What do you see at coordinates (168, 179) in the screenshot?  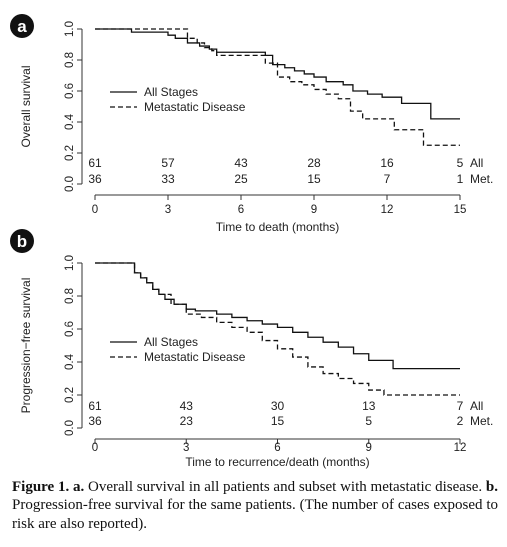 I see `risk-count: 33` at bounding box center [168, 179].